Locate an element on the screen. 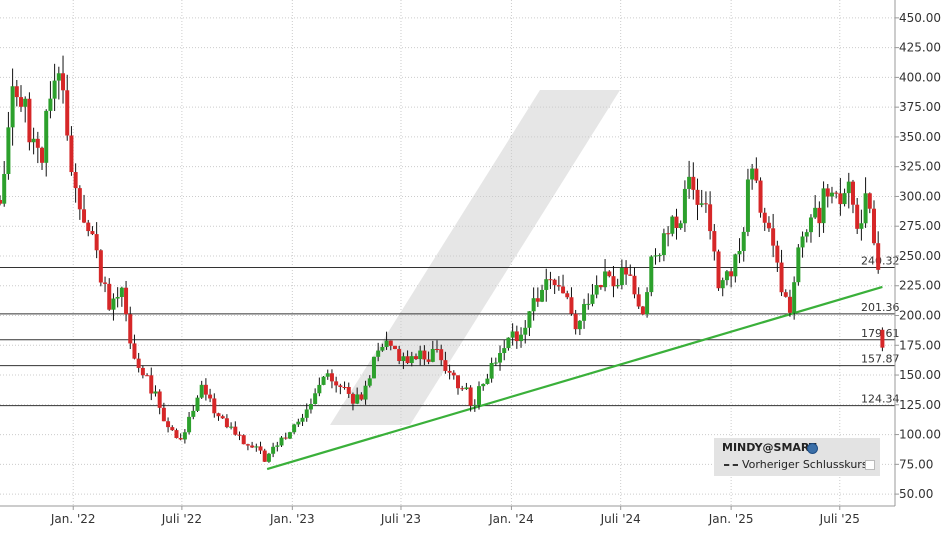  y-tick-label: 125.00 is located at coordinates (920, 405).